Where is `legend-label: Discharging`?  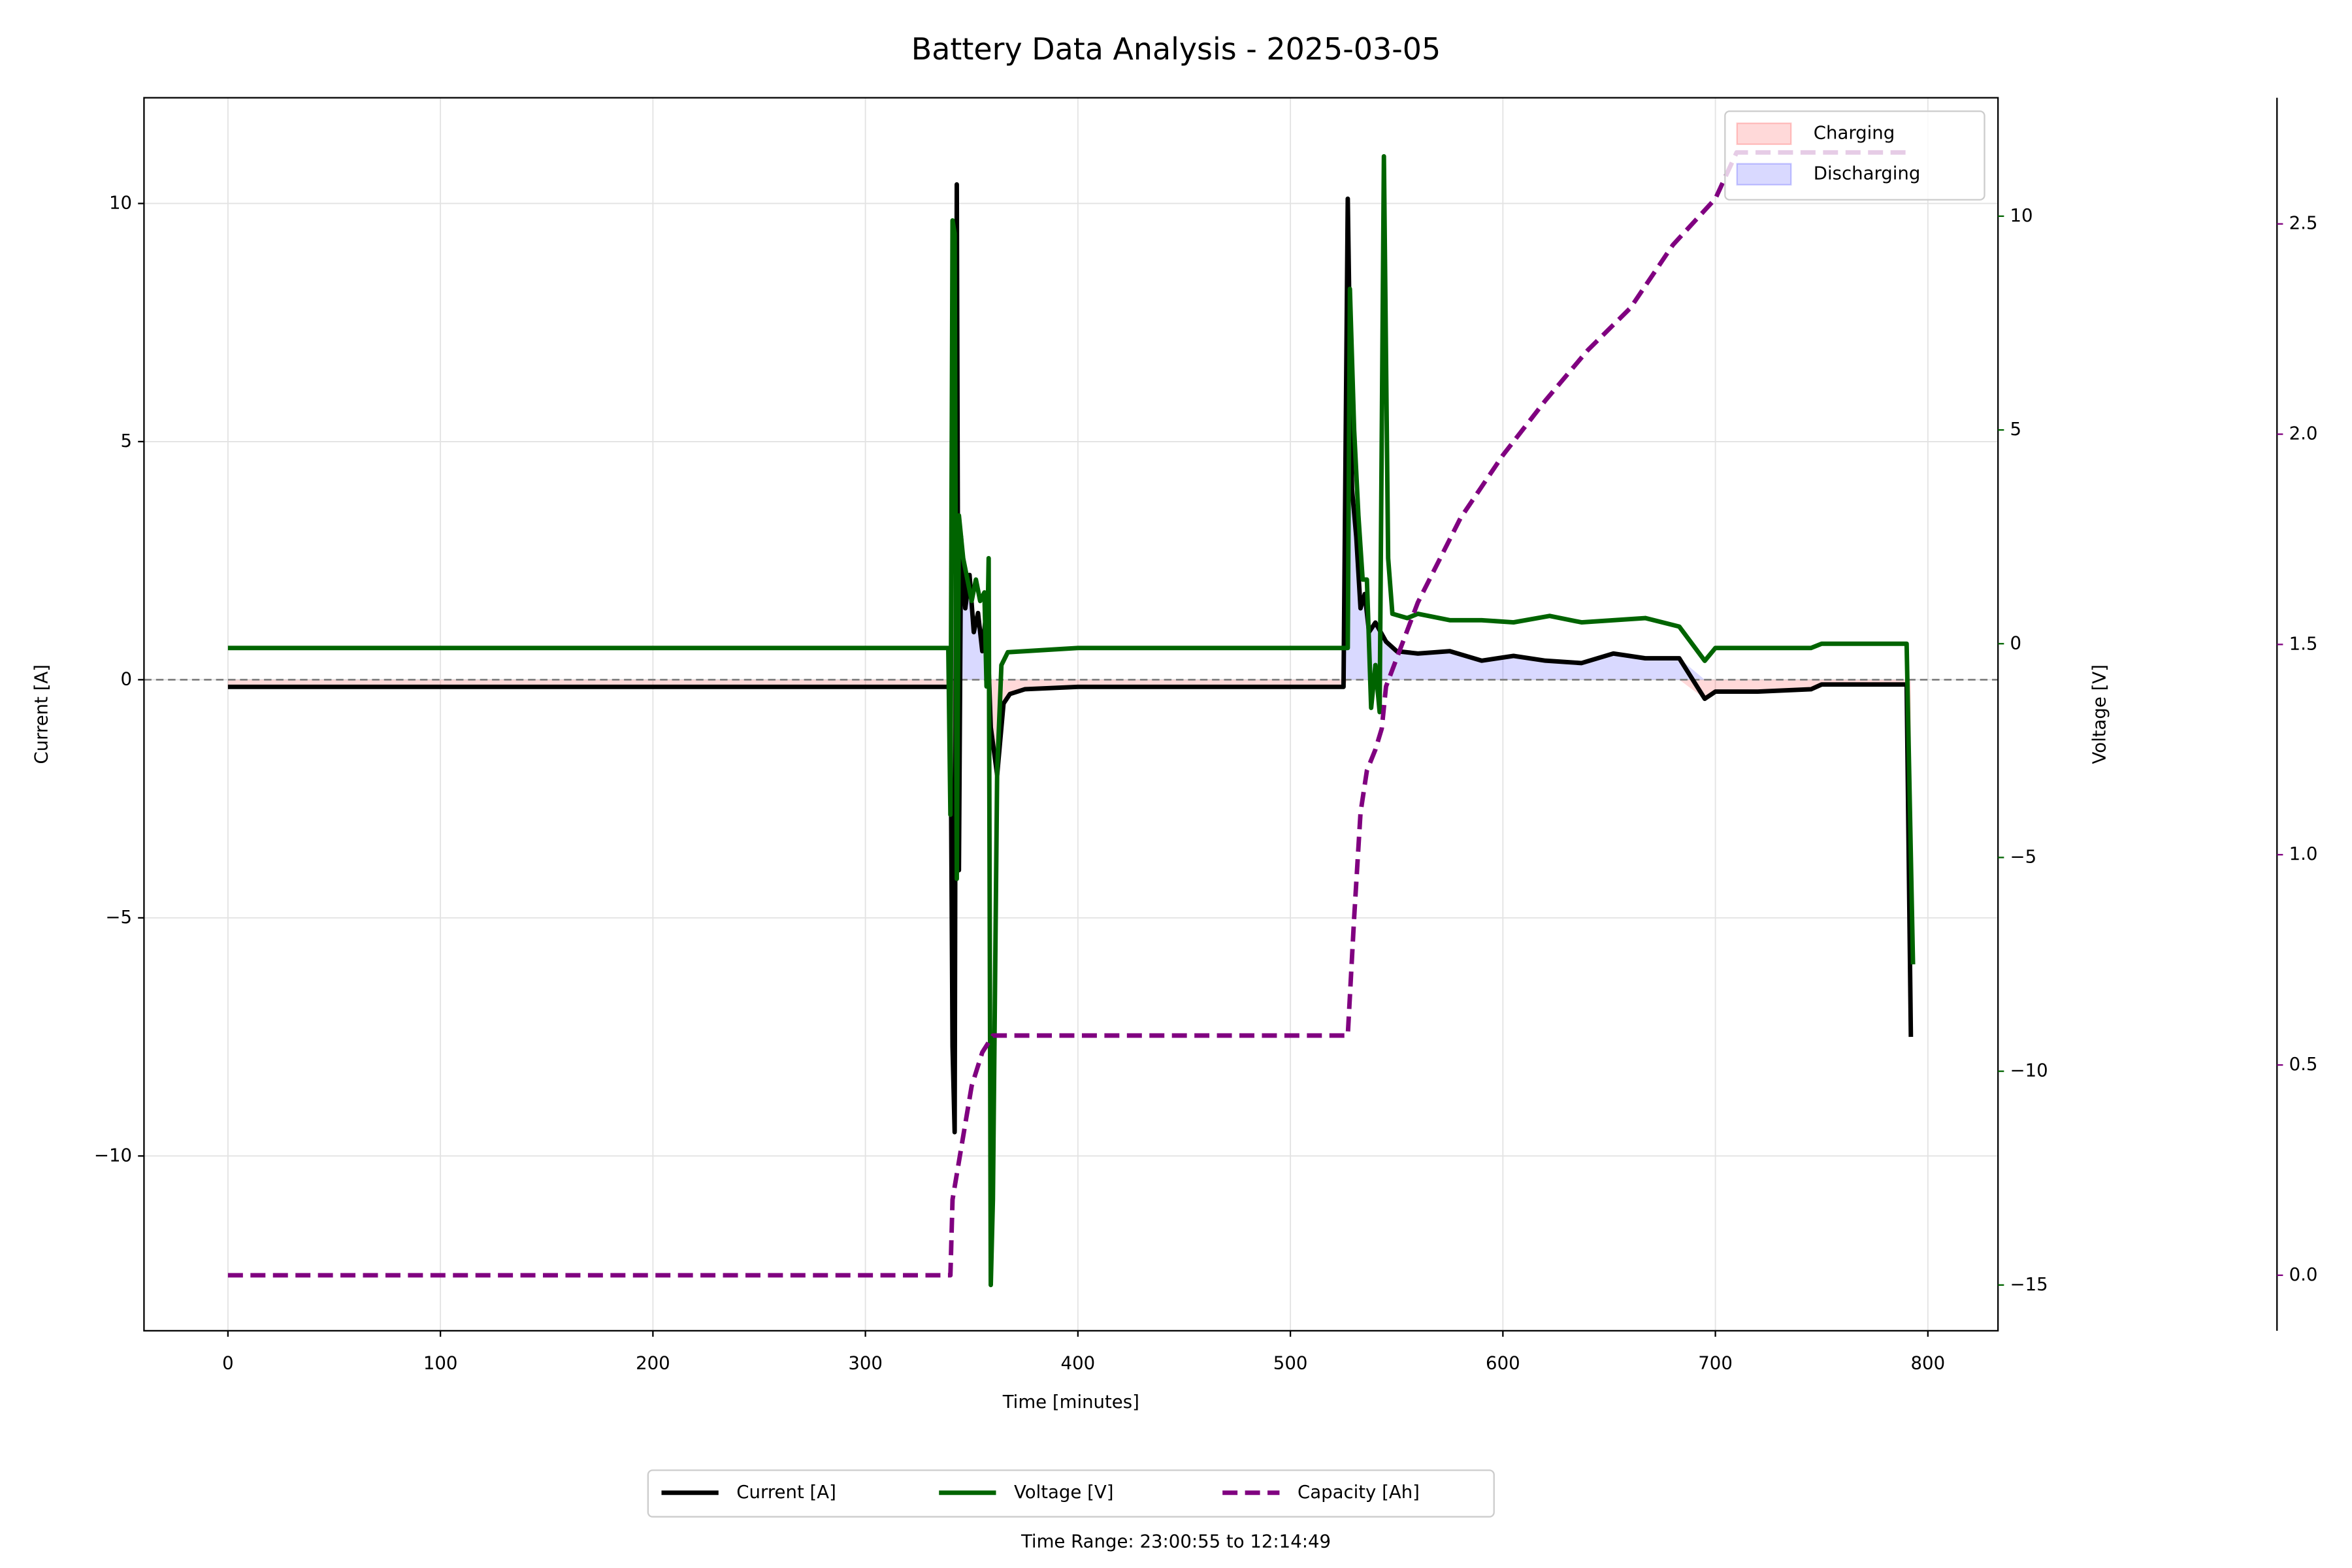
legend-label: Discharging is located at coordinates (1867, 173).